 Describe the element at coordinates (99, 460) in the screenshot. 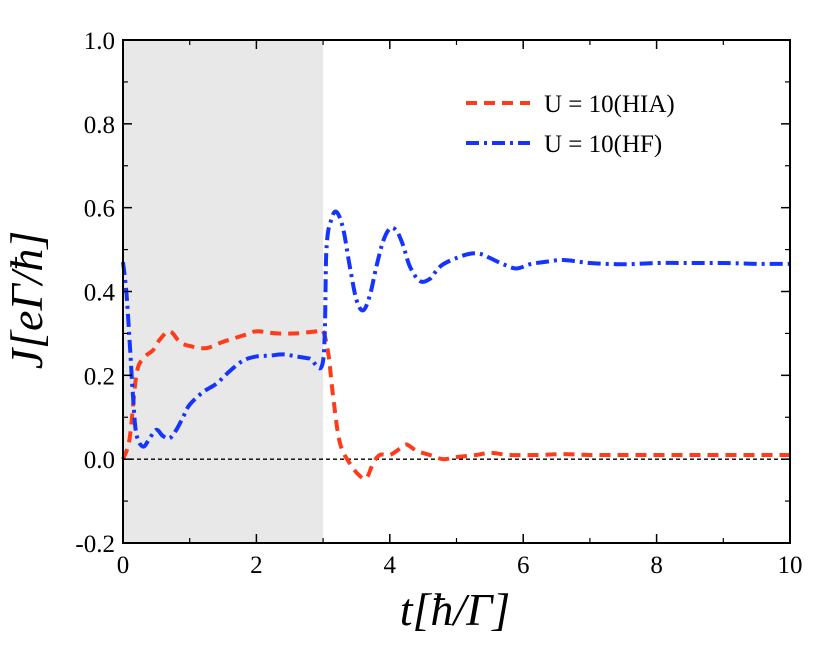

I see `y-tick-label: 0.0` at that location.